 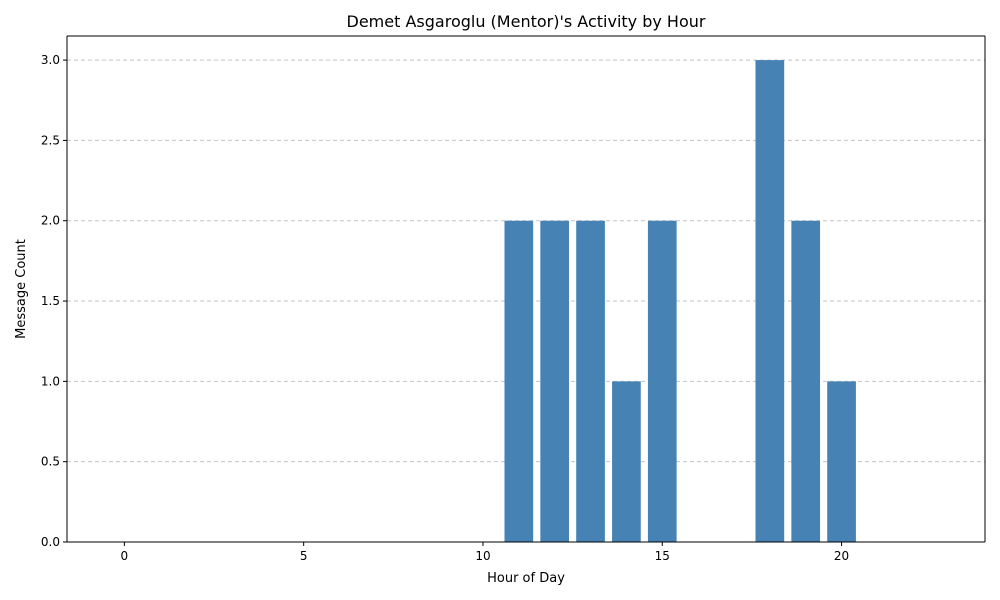 I want to click on x-tick-label: 15, so click(x=662, y=556).